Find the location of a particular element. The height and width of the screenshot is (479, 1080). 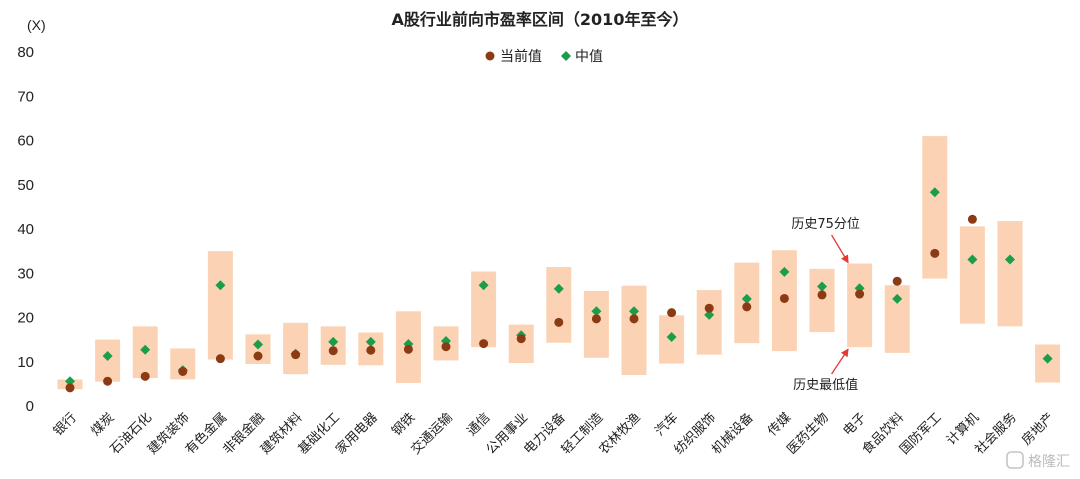

y-tick-label: 0 is located at coordinates (30, 406).